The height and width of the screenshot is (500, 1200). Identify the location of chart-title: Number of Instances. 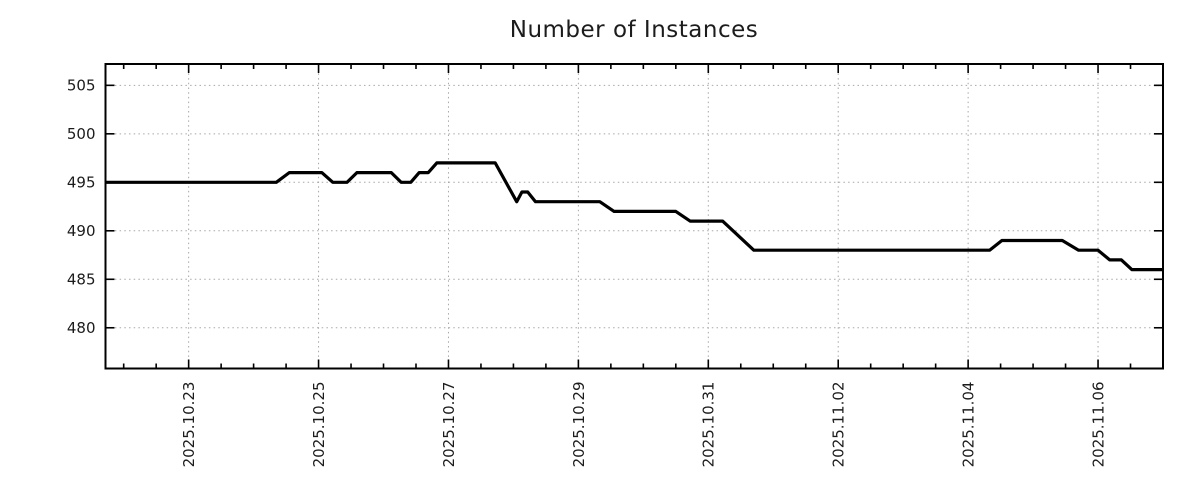
(634, 30).